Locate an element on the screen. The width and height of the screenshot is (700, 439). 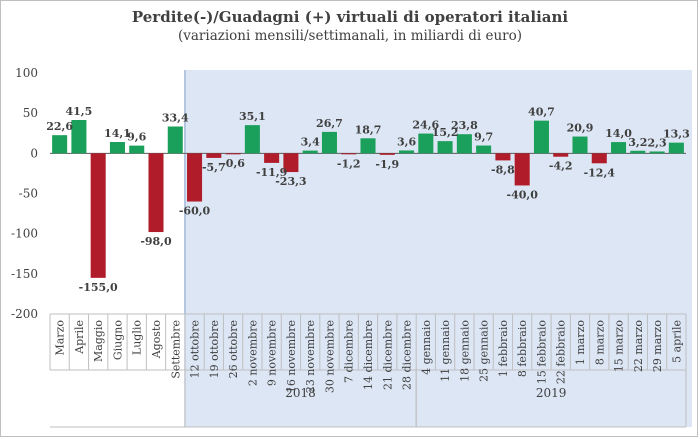
data-label: -0,6 is located at coordinates (233, 163).